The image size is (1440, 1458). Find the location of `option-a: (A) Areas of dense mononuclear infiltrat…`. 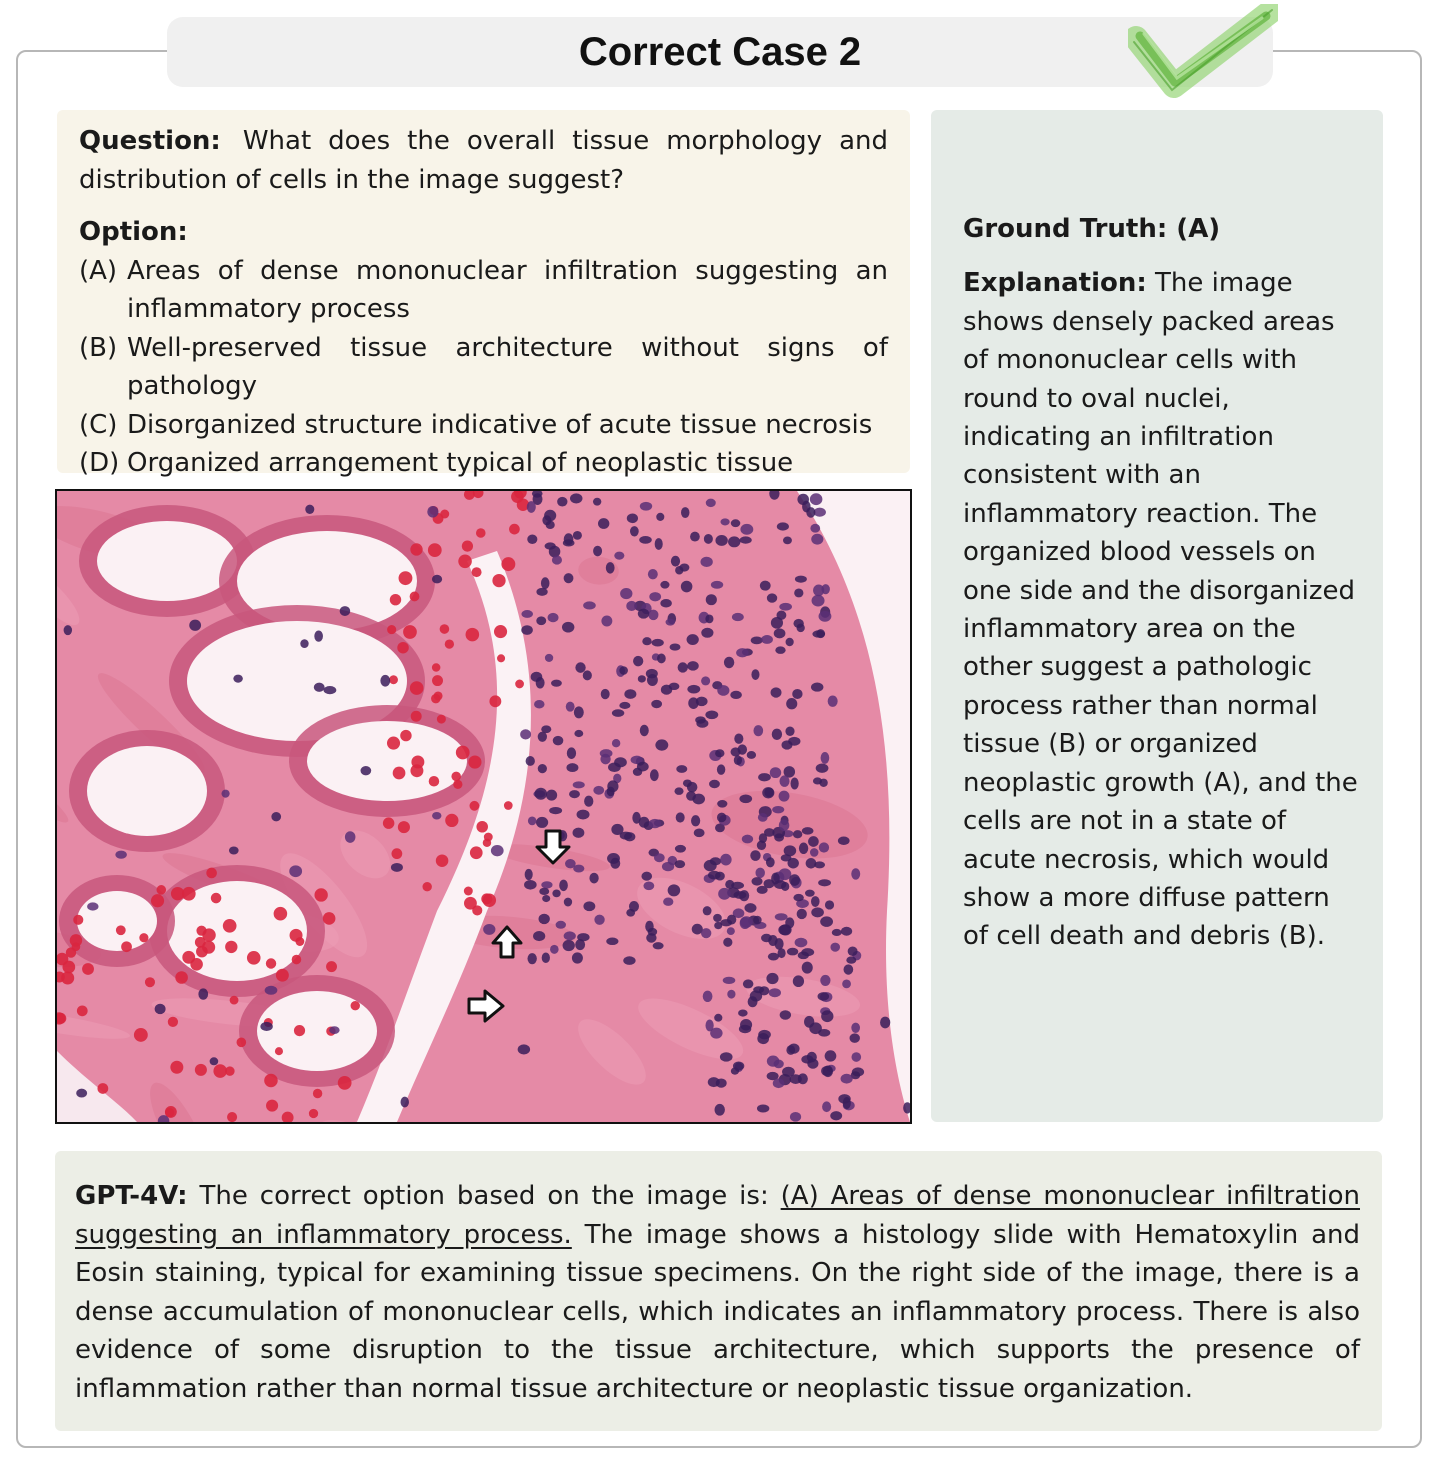

option-a: (A) Areas of dense mononuclear infiltrat… is located at coordinates (483, 290).